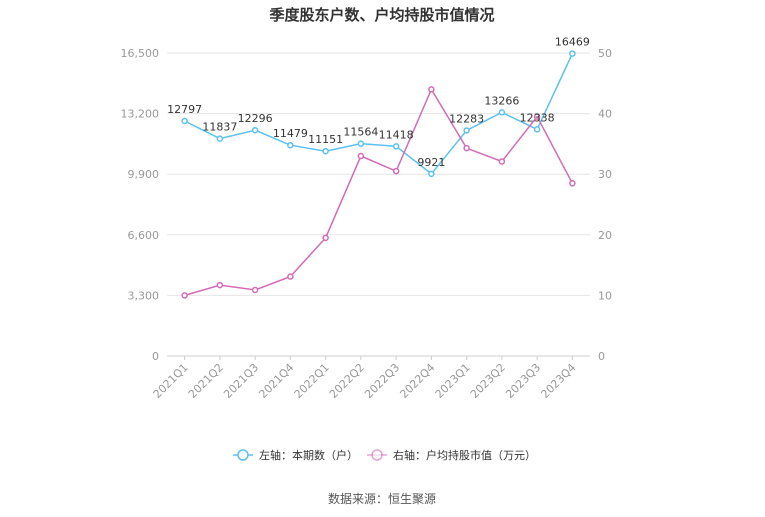  I want to click on legend-label: 右轴：户均持股市值（万元）, so click(464, 455).